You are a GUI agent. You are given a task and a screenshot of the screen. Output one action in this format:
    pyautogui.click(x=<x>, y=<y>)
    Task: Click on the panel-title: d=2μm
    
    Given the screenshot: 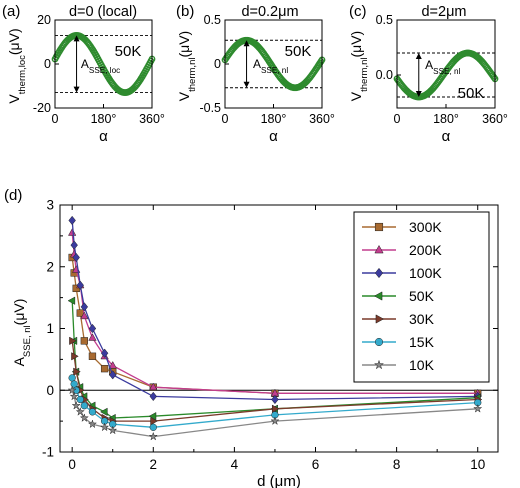 What is the action you would take?
    pyautogui.click(x=443, y=12)
    